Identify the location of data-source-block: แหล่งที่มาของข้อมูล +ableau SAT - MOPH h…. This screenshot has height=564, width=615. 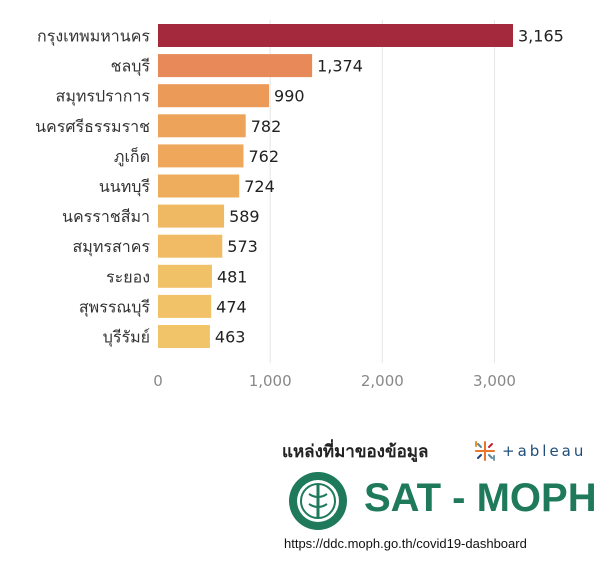
(439, 493).